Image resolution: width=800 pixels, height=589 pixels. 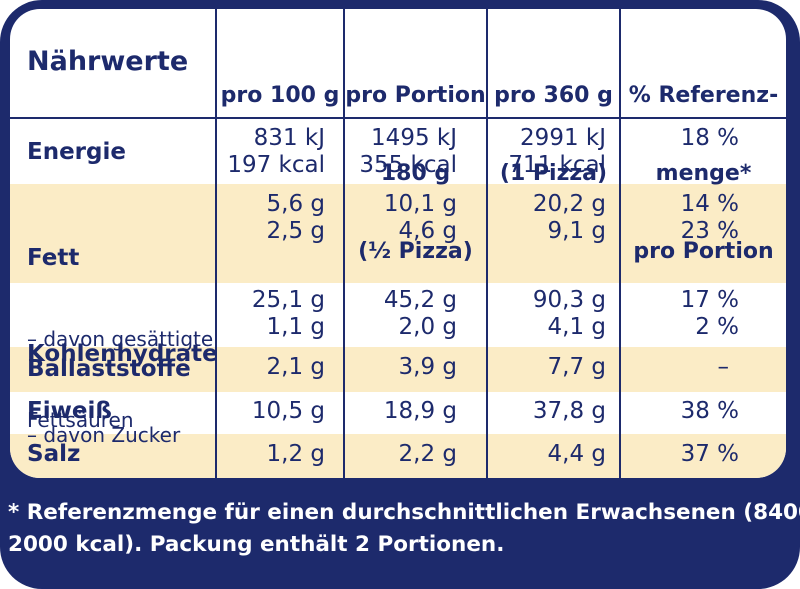 What do you see at coordinates (108, 61) in the screenshot?
I see `header-label: Nährwerte` at bounding box center [108, 61].